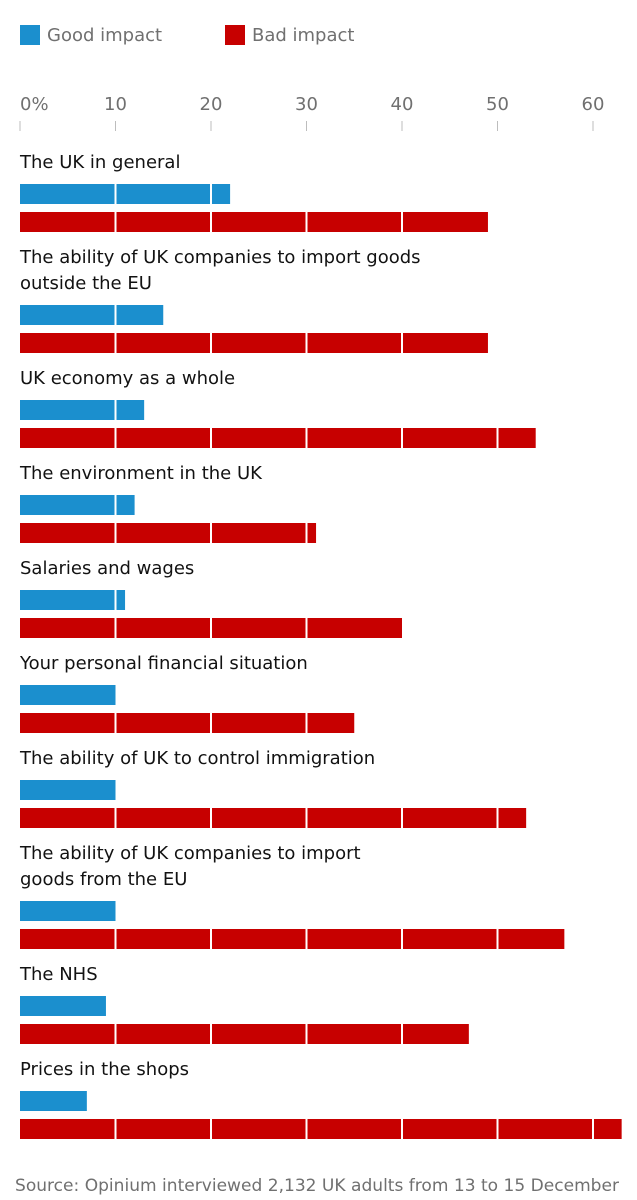 This screenshot has width=637, height=1200. I want to click on x-tick-label: 60, so click(593, 104).